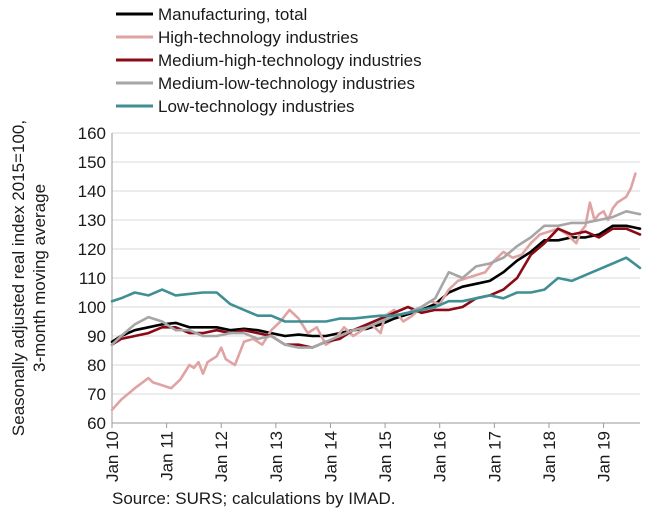  What do you see at coordinates (286, 83) in the screenshot?
I see `legend-label: Medium-low-technology industries` at bounding box center [286, 83].